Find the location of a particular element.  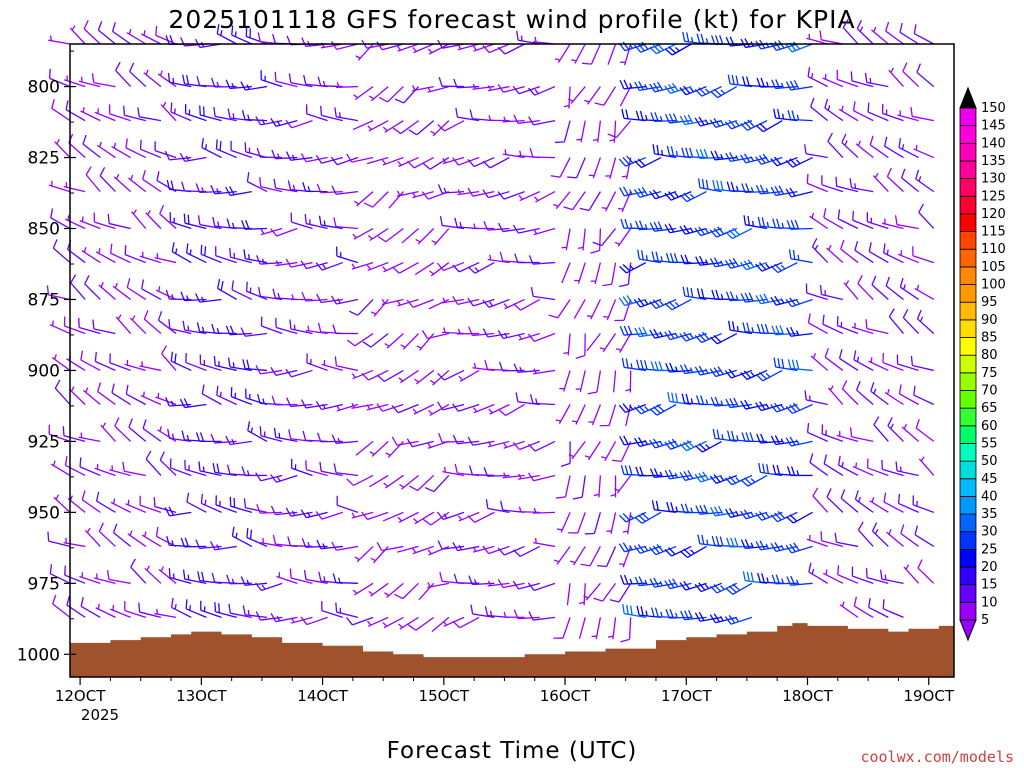

colorbar-cell is located at coordinates (968, 434).